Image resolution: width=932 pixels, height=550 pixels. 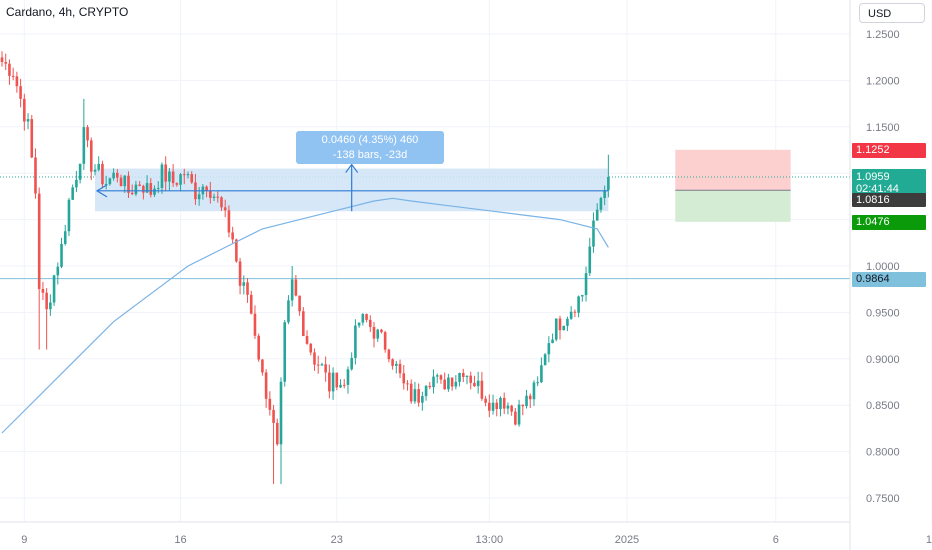 I want to click on time-axis-label: 13:00, so click(x=490, y=540).